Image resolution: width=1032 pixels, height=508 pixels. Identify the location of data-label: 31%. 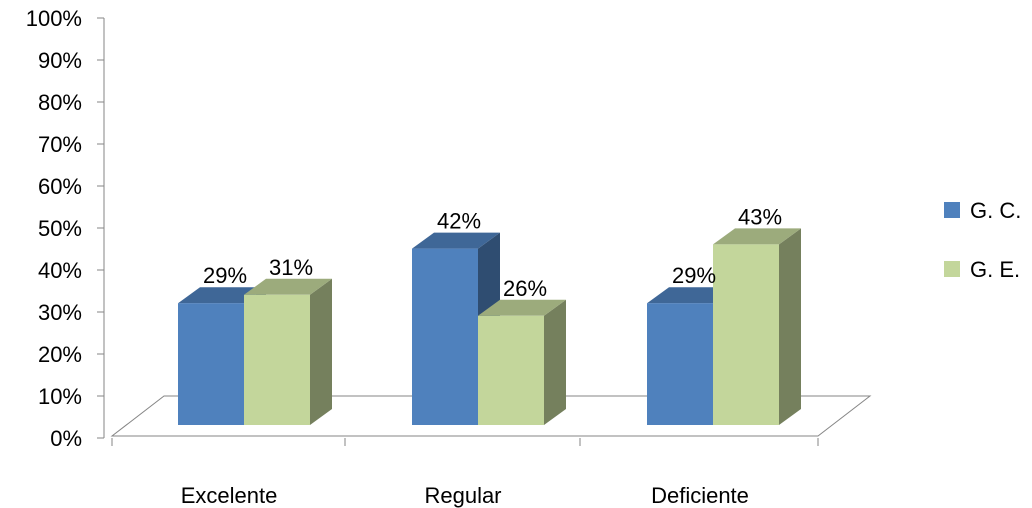
(291, 267).